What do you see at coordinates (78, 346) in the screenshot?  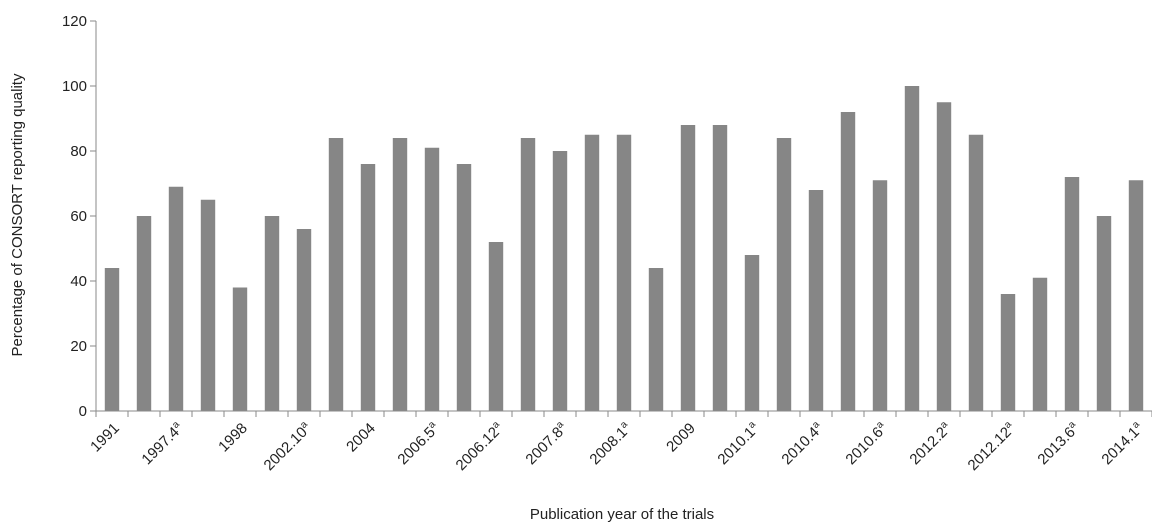 I see `y-tick-label-20: 20` at bounding box center [78, 346].